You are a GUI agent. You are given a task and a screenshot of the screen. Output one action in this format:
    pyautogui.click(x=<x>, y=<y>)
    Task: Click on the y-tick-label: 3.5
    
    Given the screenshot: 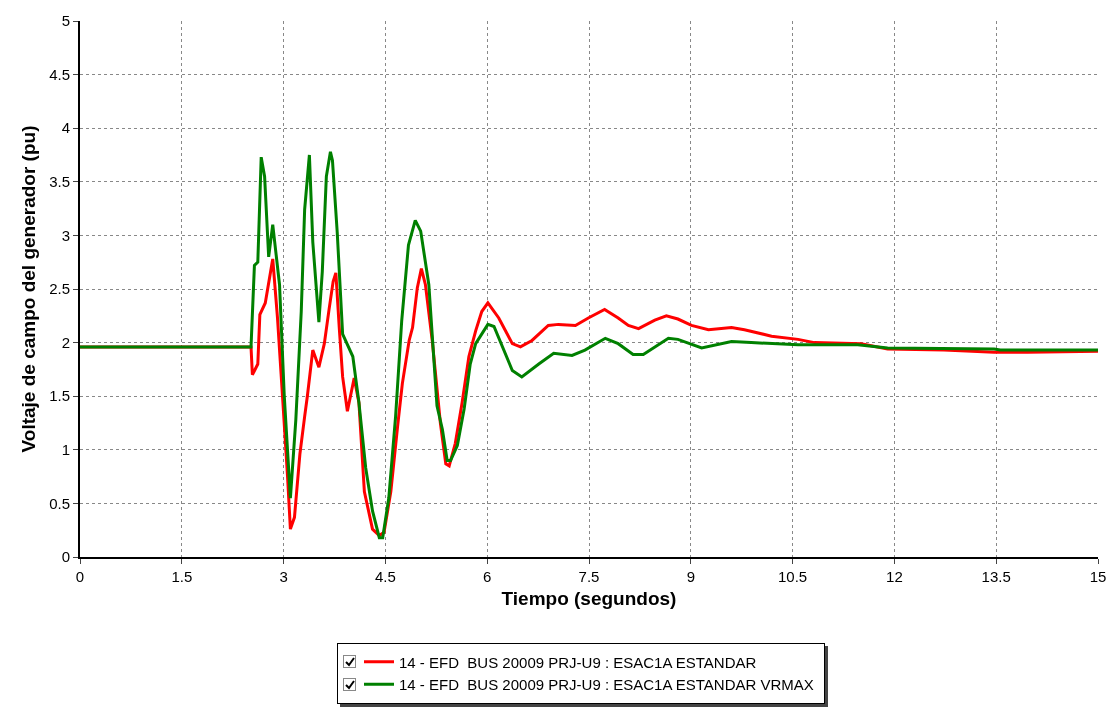 What is the action you would take?
    pyautogui.click(x=59, y=182)
    